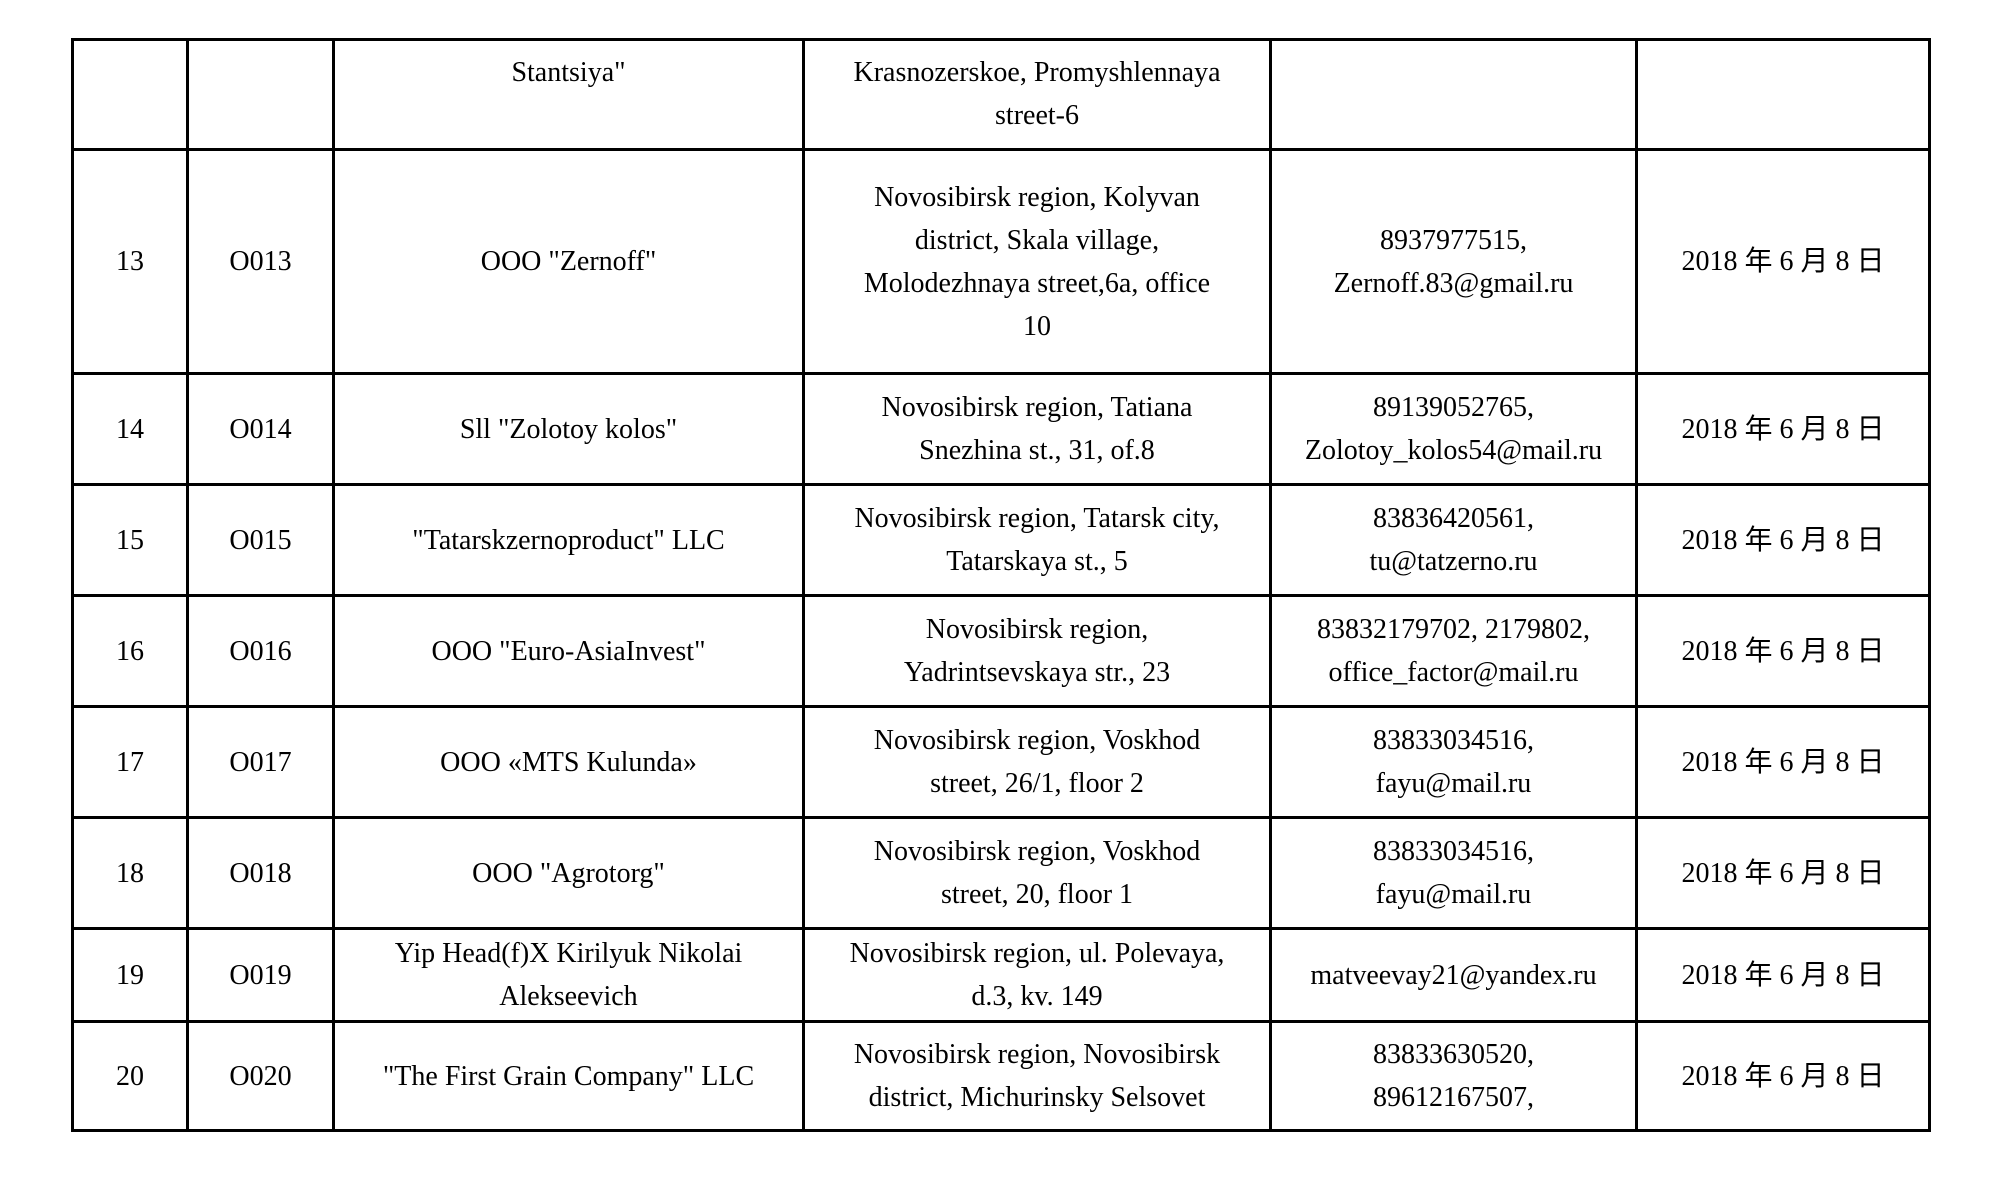  I want to click on company-cell: Stantsiya", so click(568, 94).